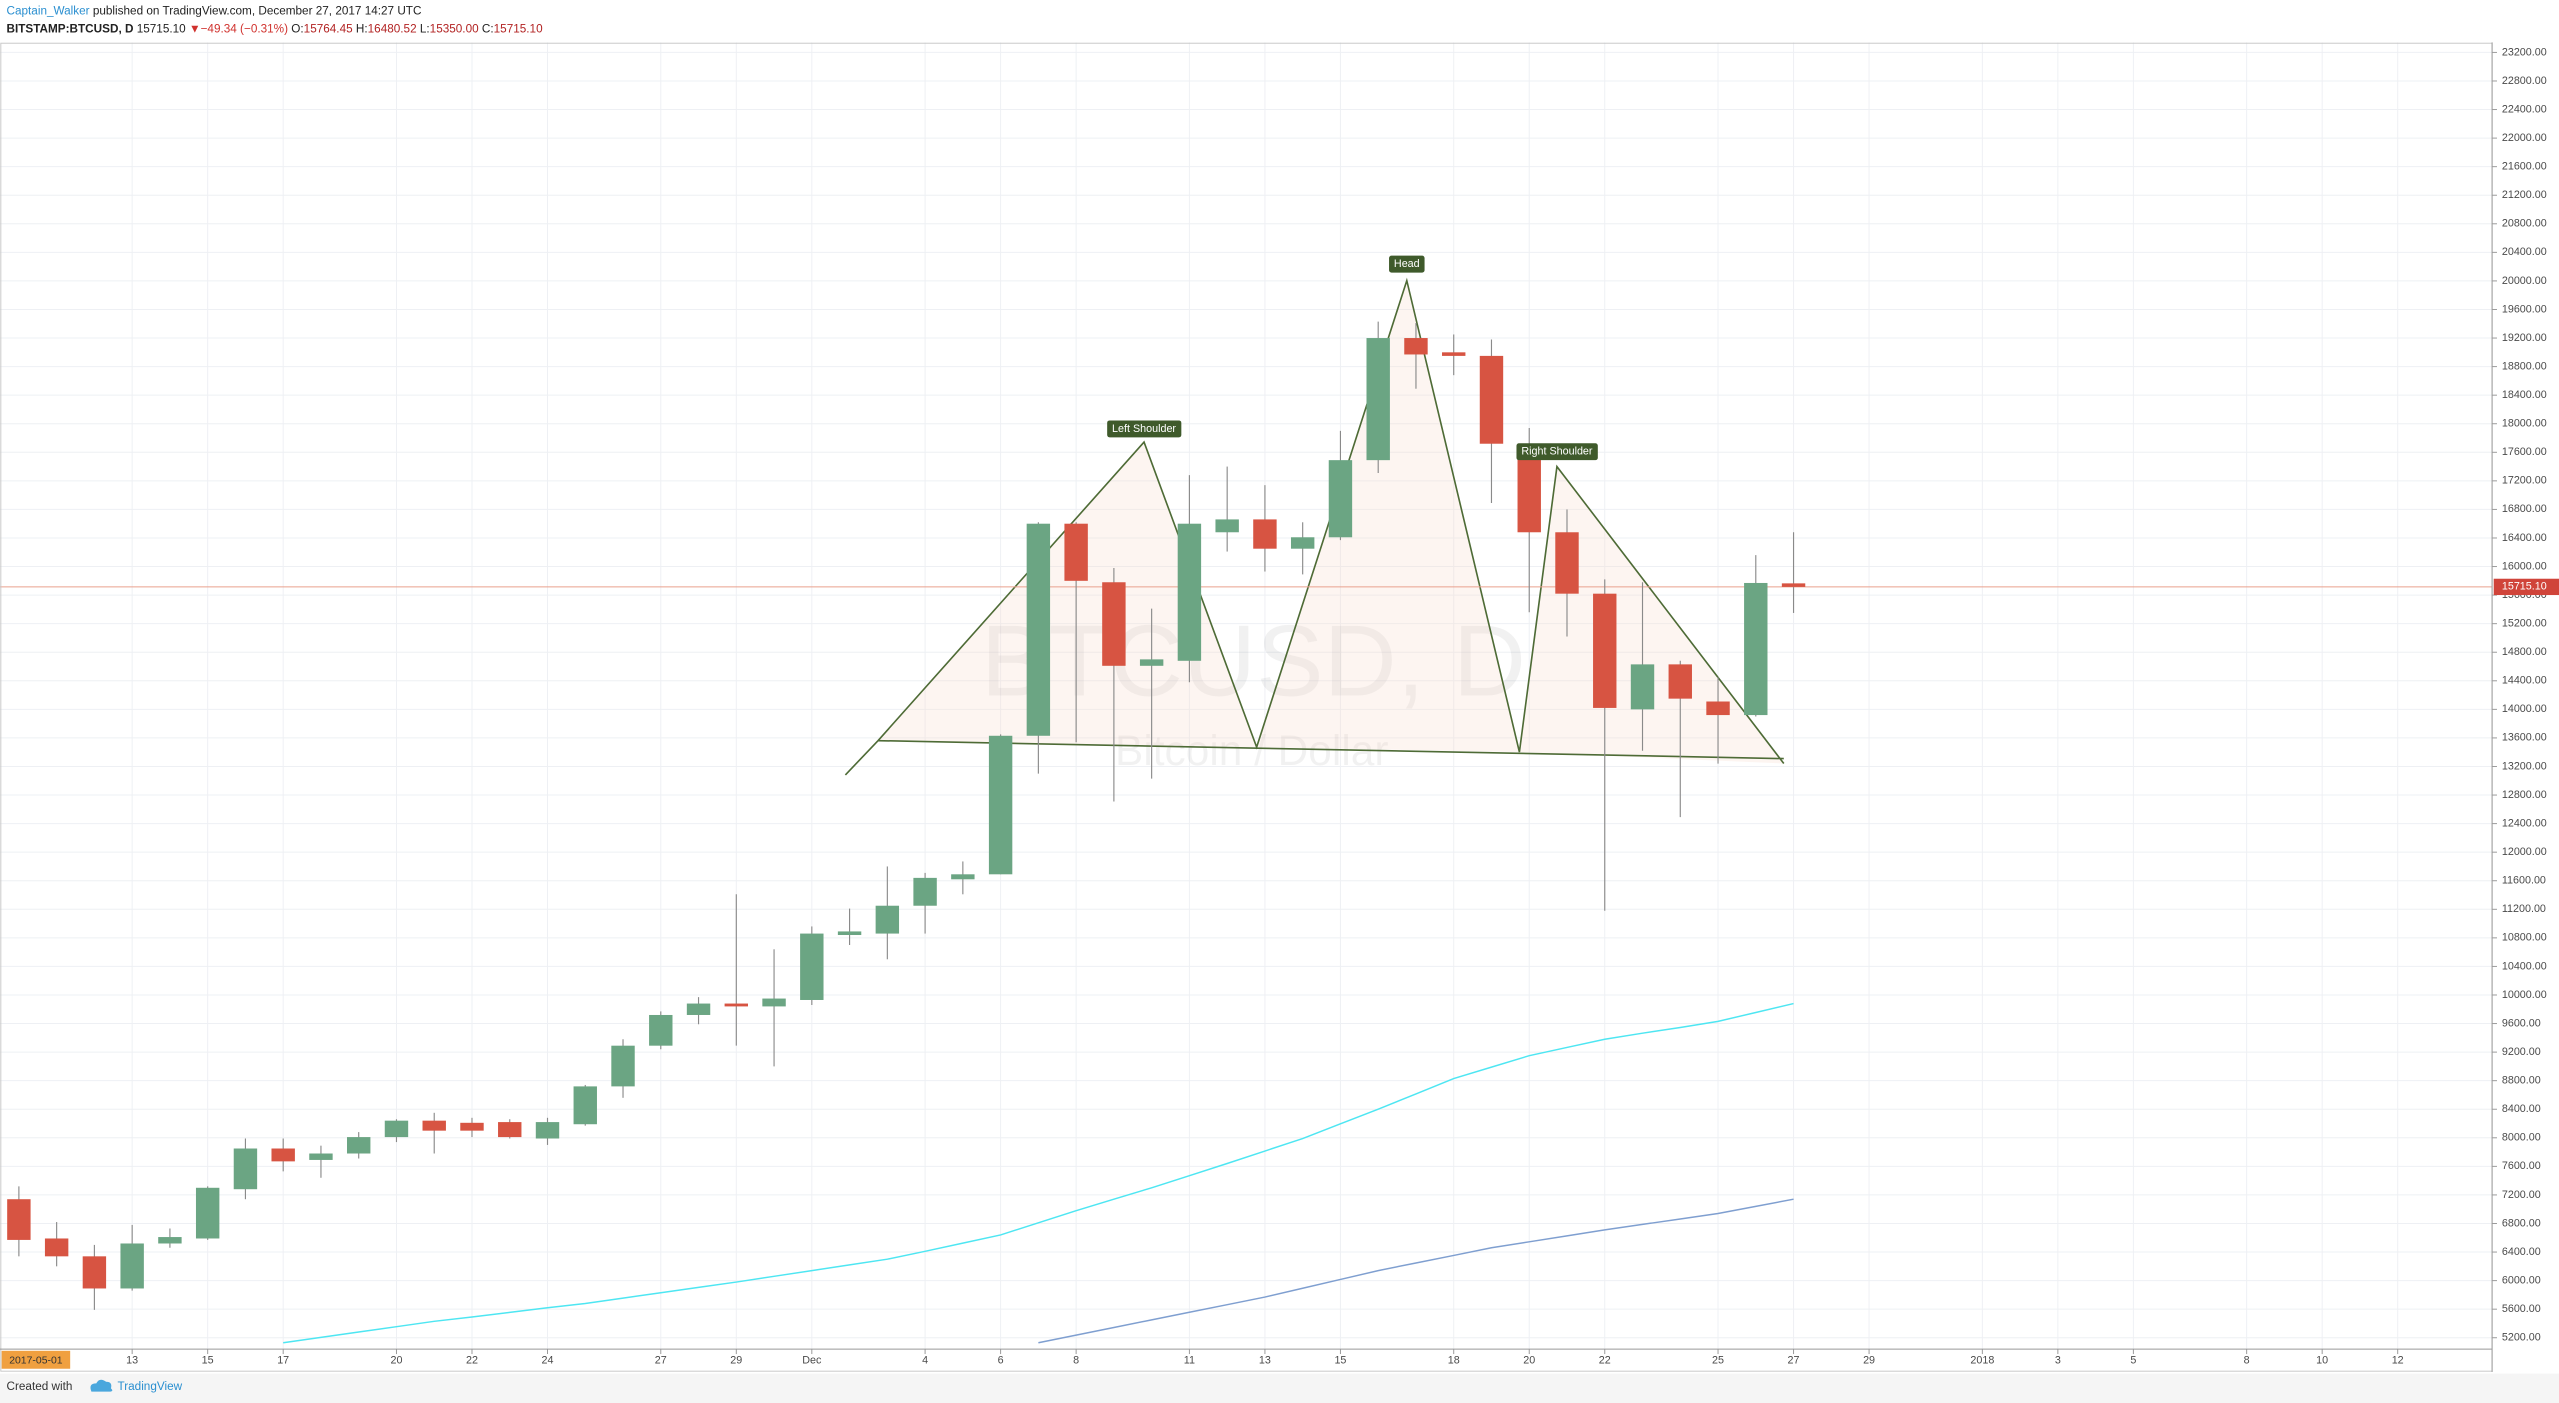 This screenshot has width=2559, height=1403. I want to click on x-tick-label: 20, so click(1529, 1360).